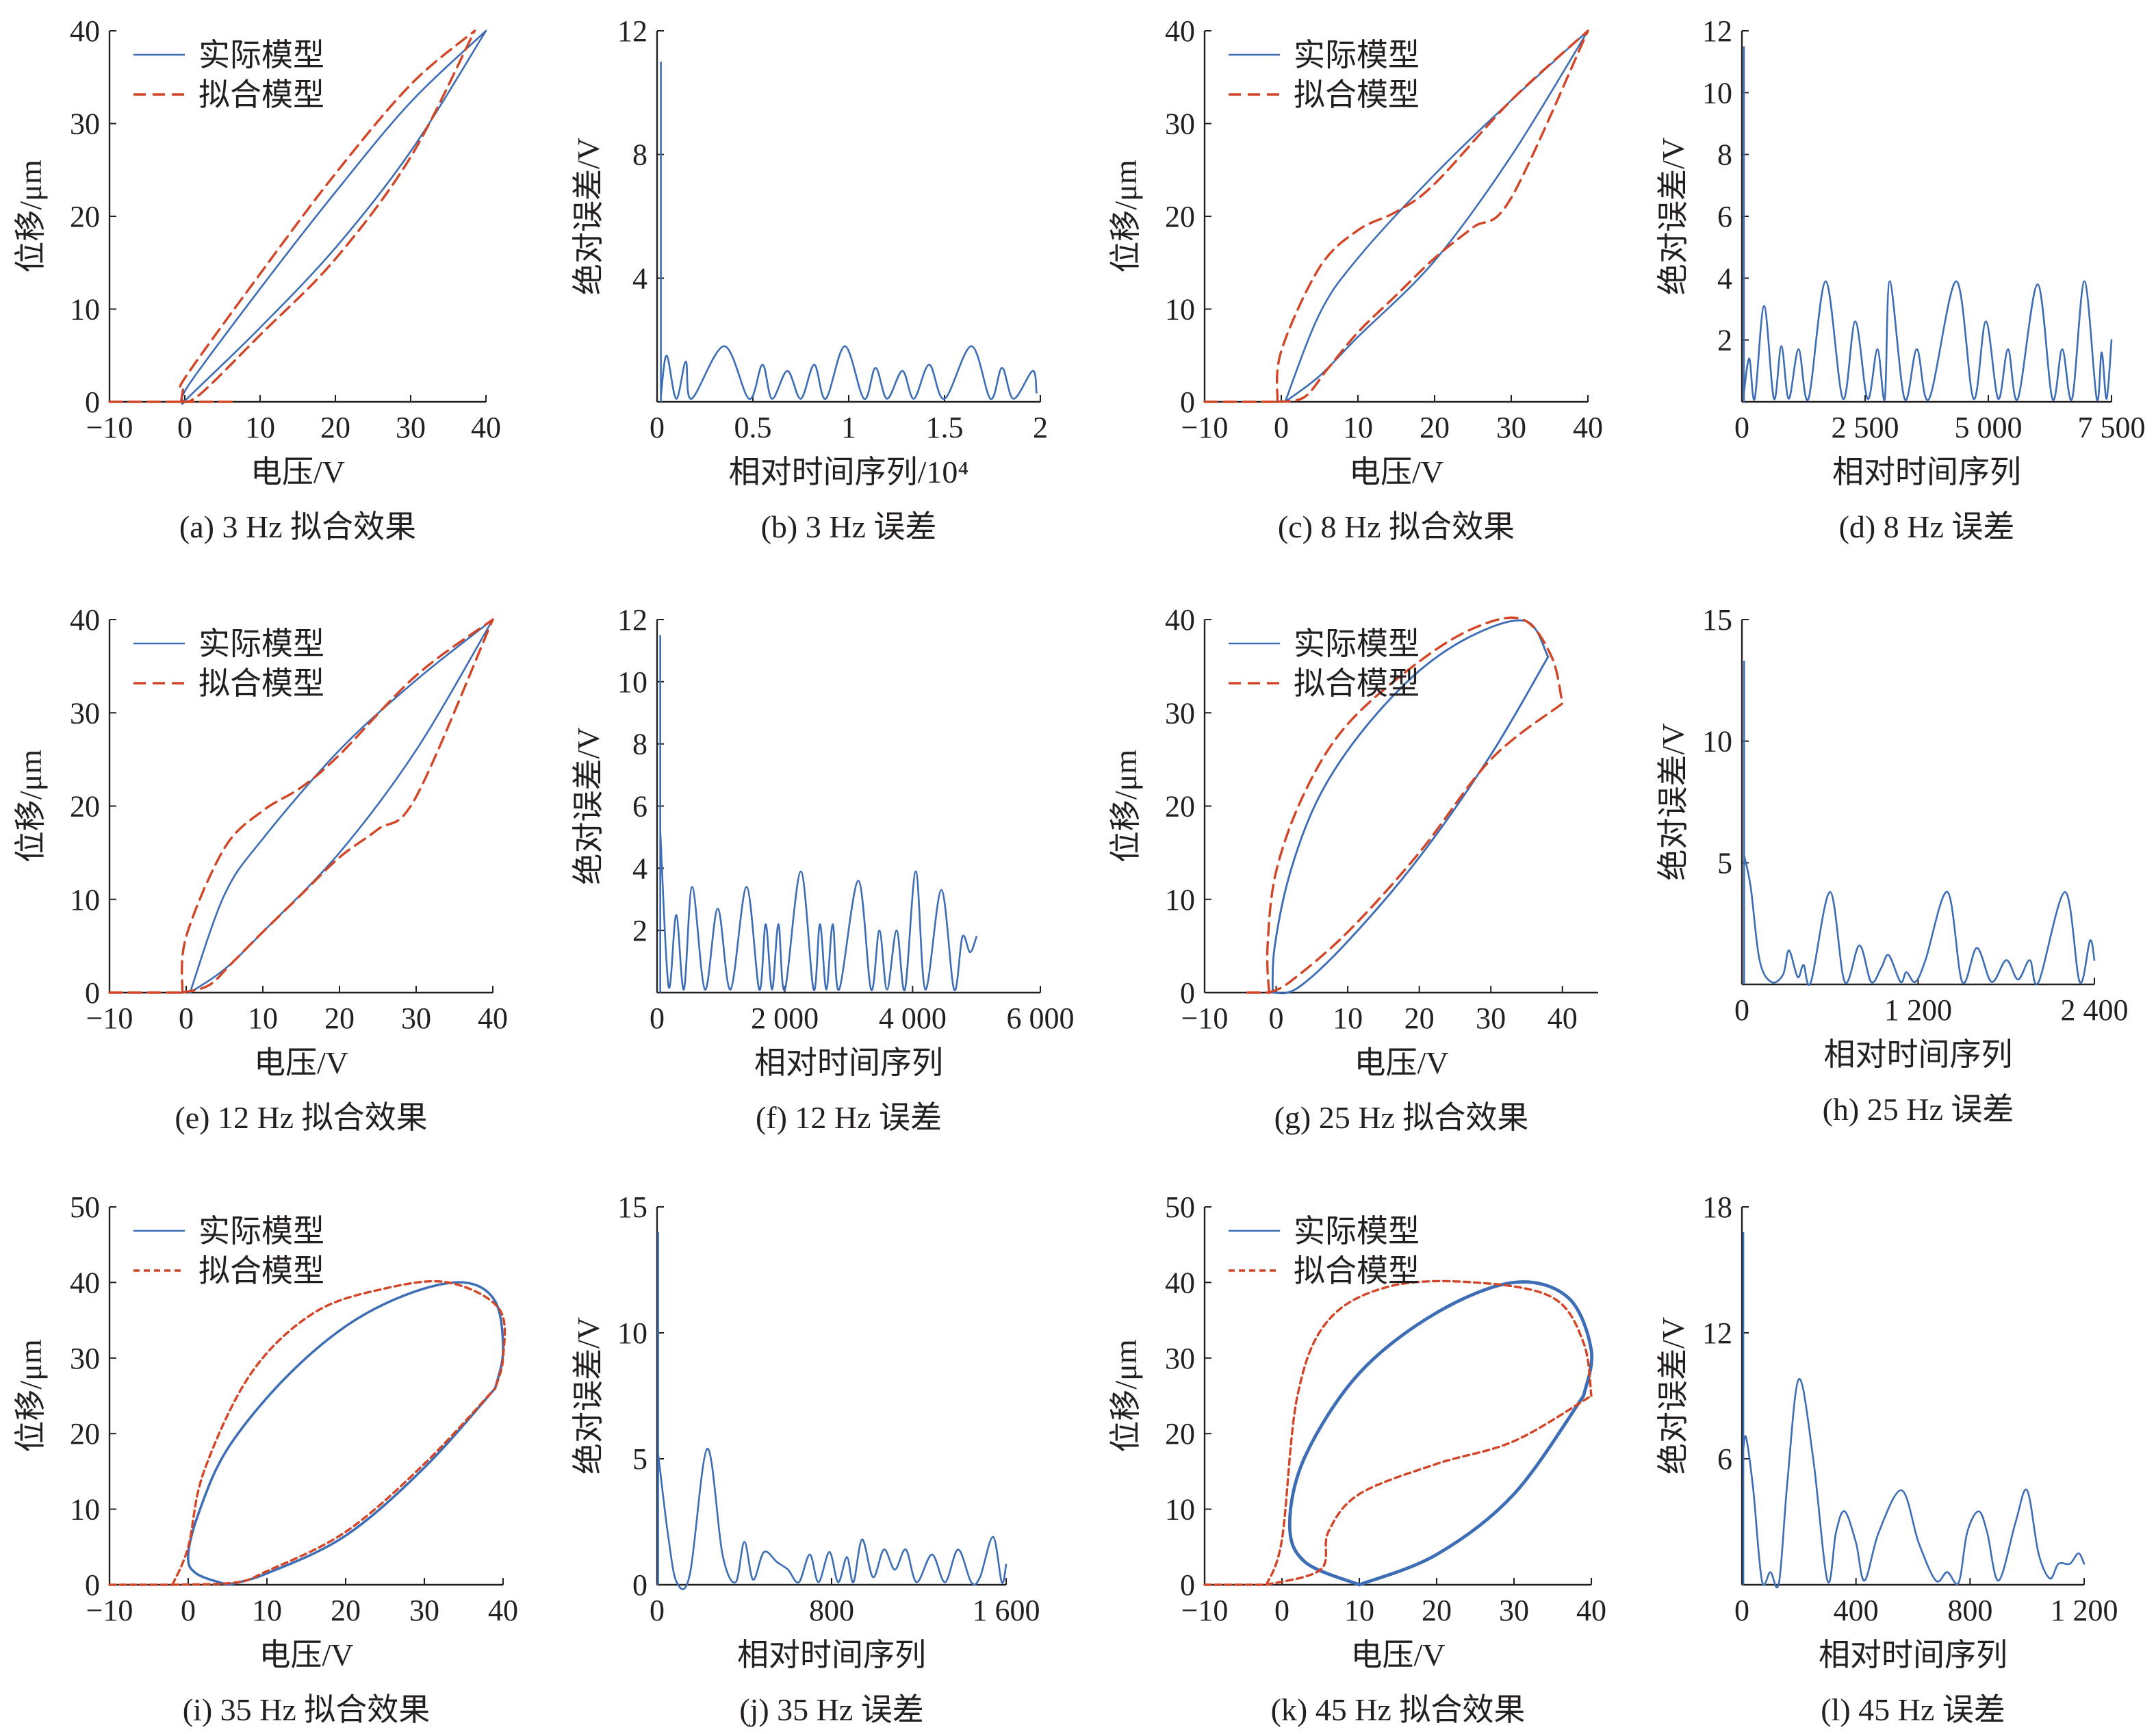 Image resolution: width=2156 pixels, height=1734 pixels. Describe the element at coordinates (2095, 1010) in the screenshot. I see `x-tick-label: 2 400` at that location.